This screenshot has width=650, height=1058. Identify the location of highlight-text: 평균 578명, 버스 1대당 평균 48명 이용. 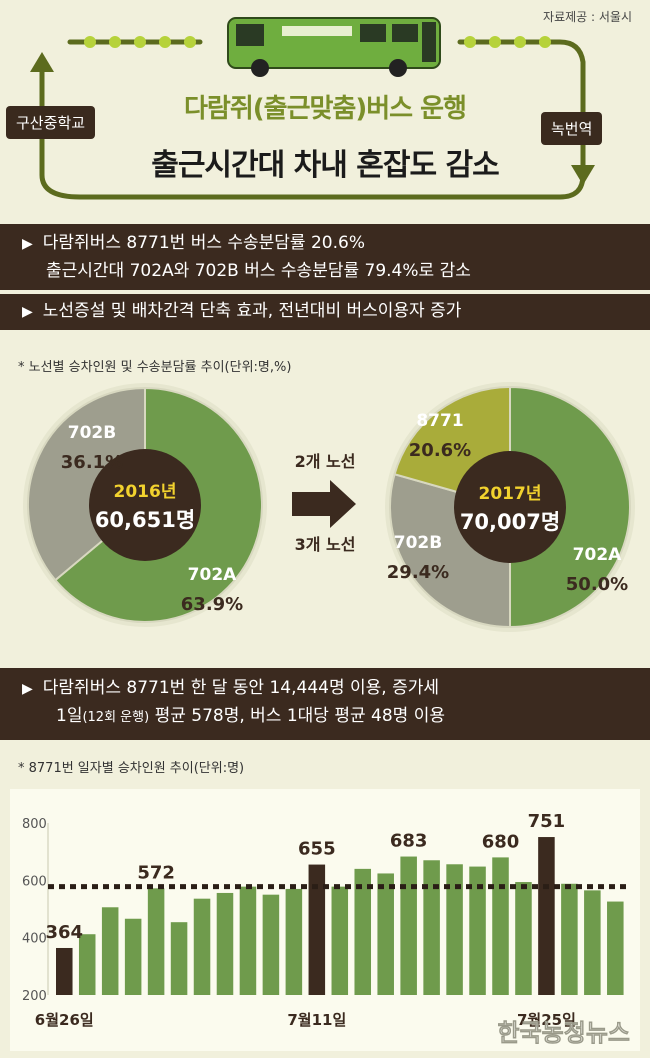
(297, 716).